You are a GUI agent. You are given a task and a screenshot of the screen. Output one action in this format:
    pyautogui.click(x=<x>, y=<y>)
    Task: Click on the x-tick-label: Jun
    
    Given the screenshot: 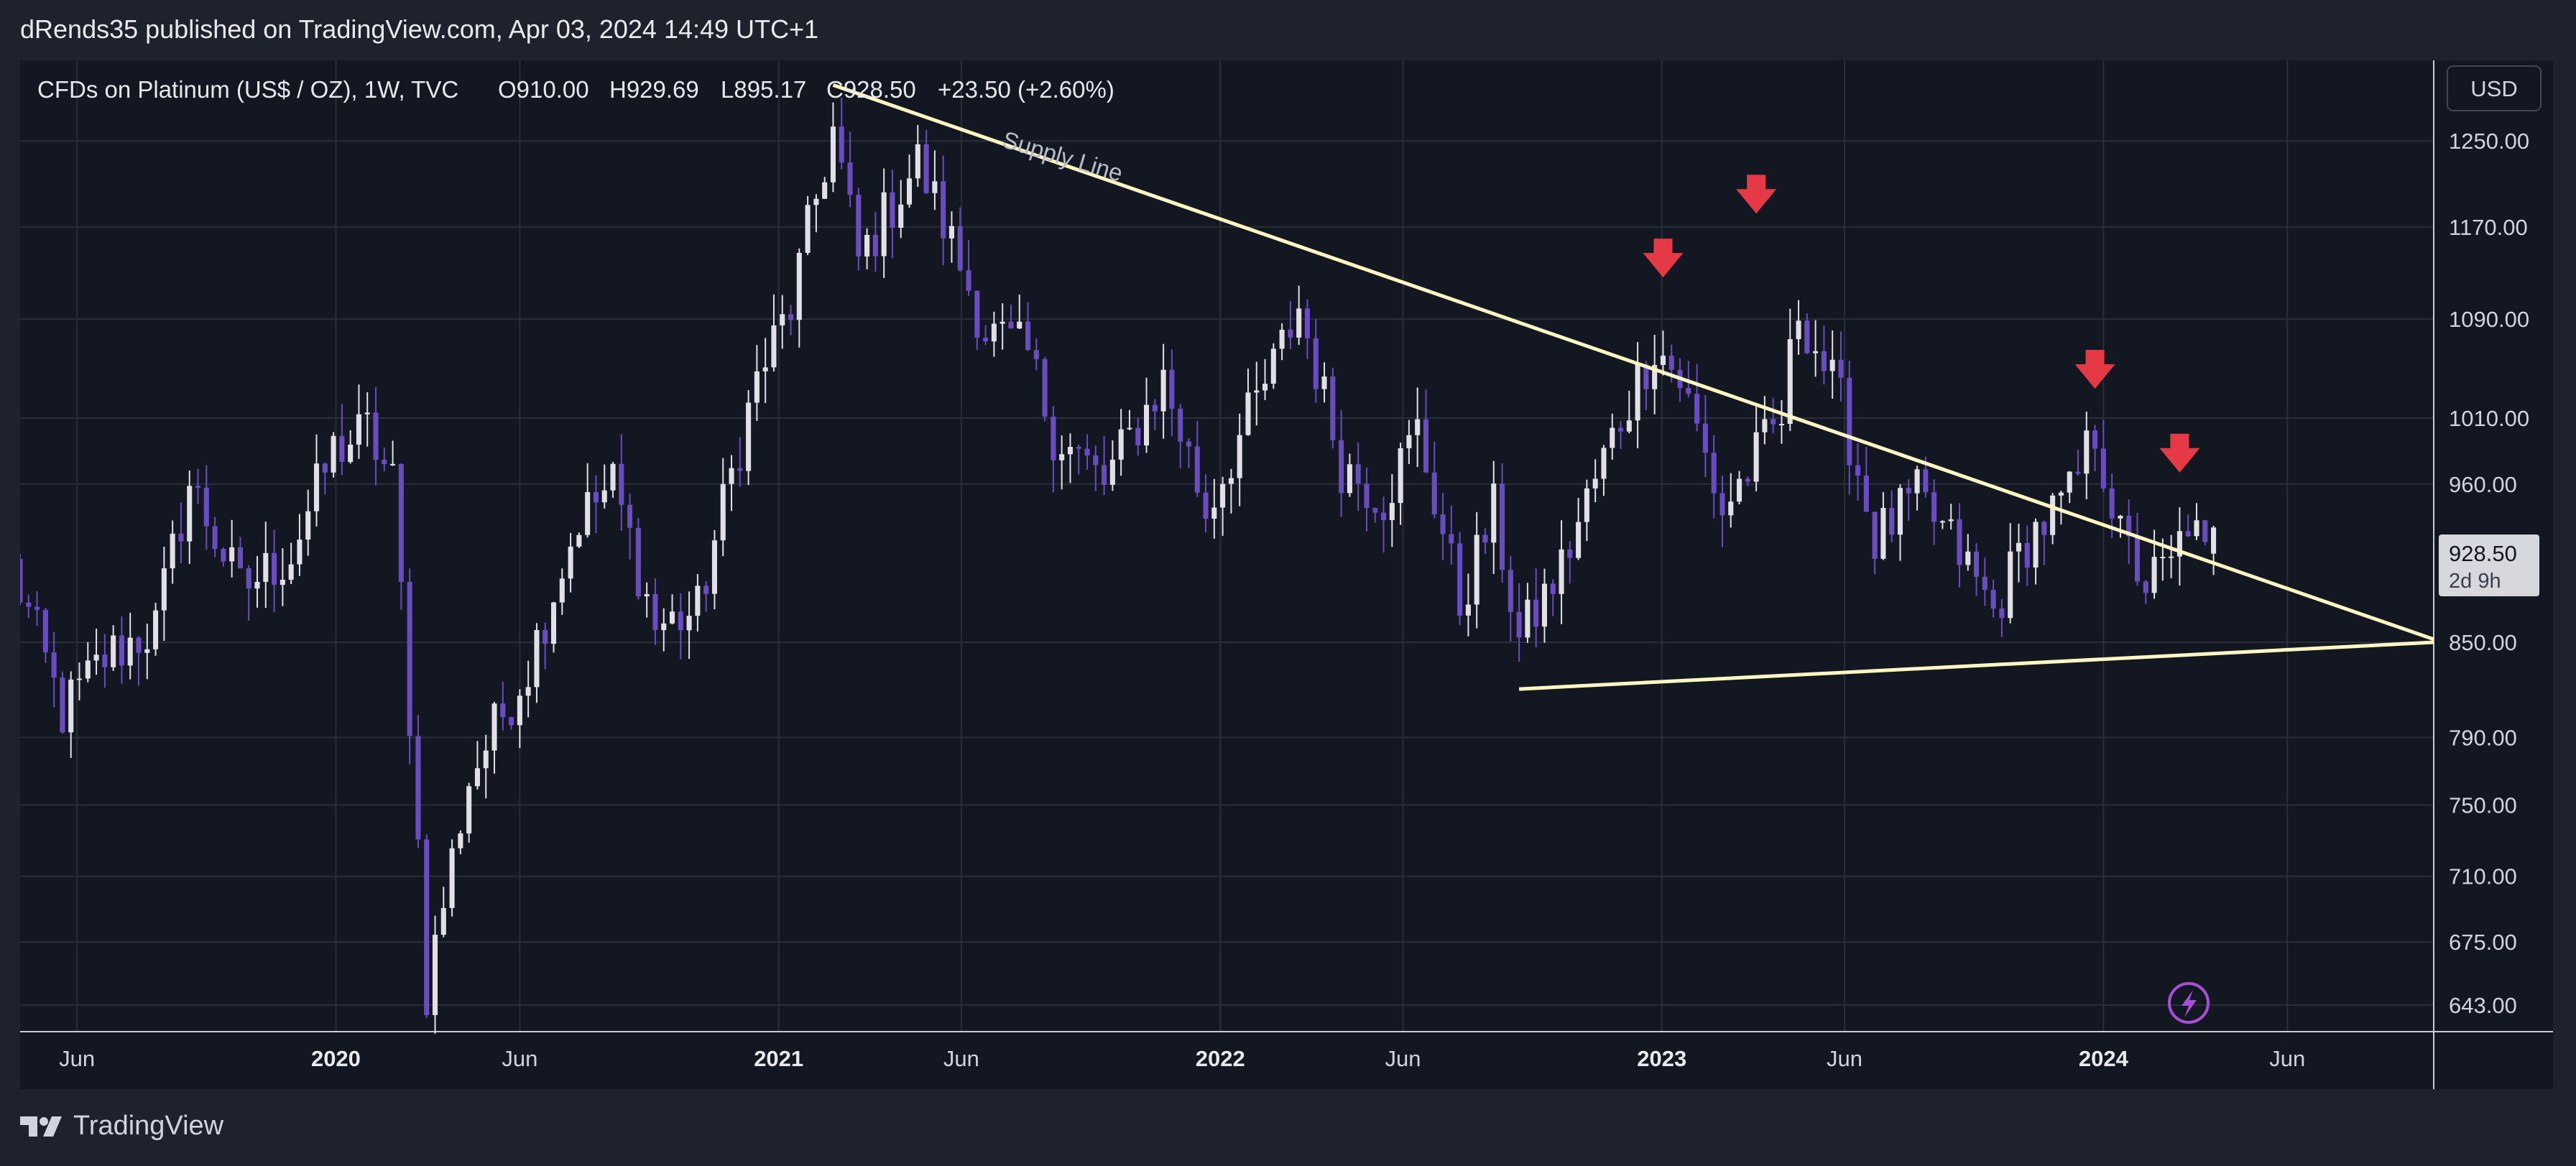 What is the action you would take?
    pyautogui.click(x=961, y=1058)
    